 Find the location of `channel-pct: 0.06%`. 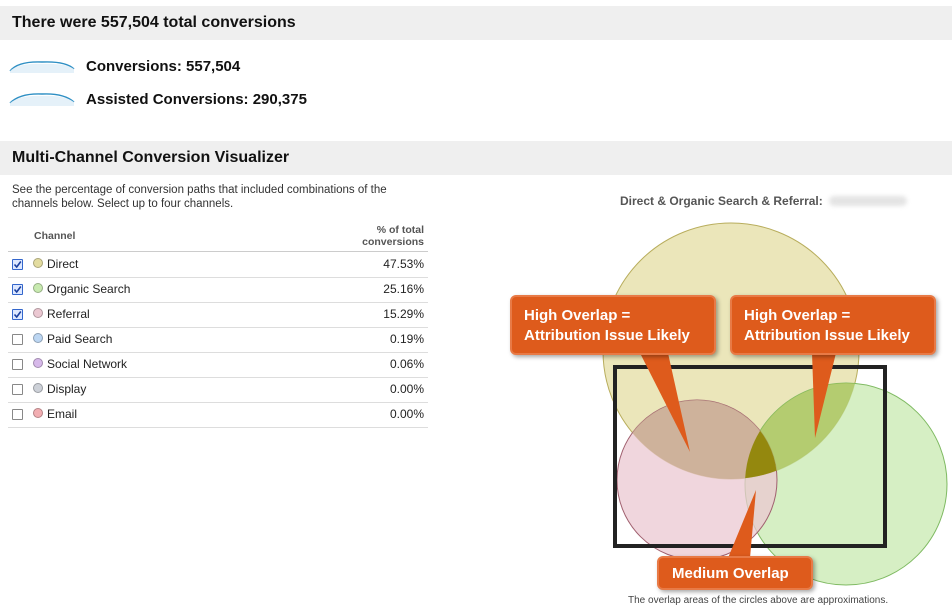

channel-pct: 0.06% is located at coordinates (406, 364).